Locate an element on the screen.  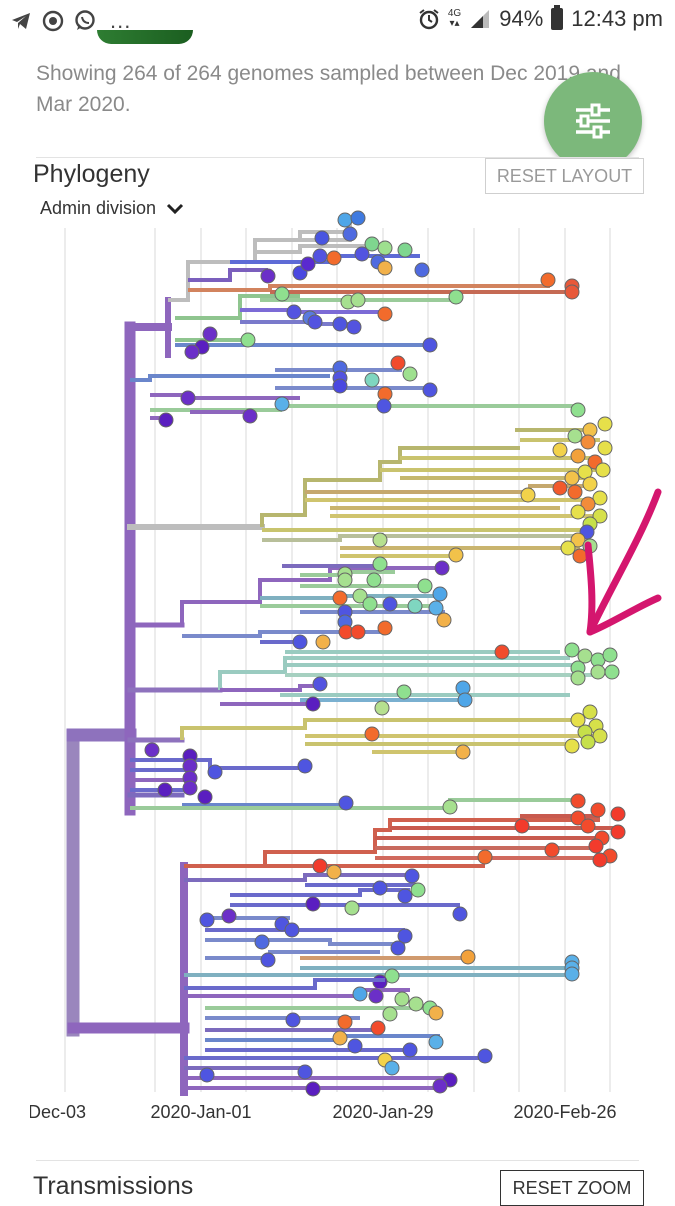
reset-zoom-button: RESET ZOOM is located at coordinates (572, 1188).